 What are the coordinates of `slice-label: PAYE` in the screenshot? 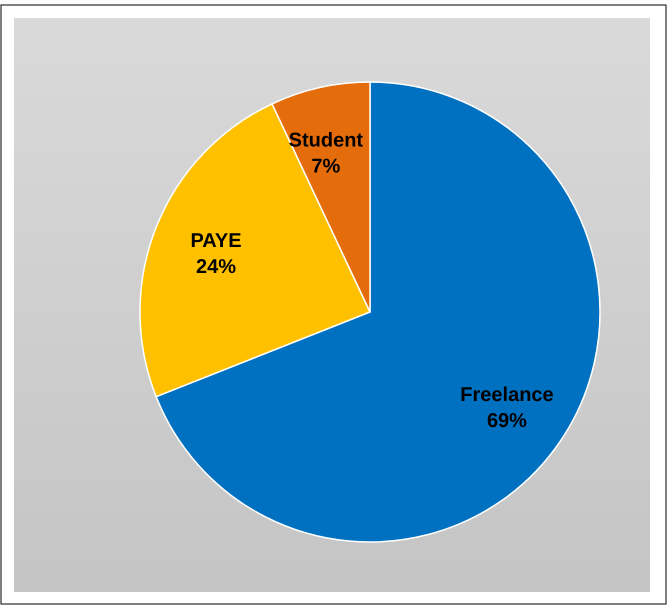 It's located at (216, 241).